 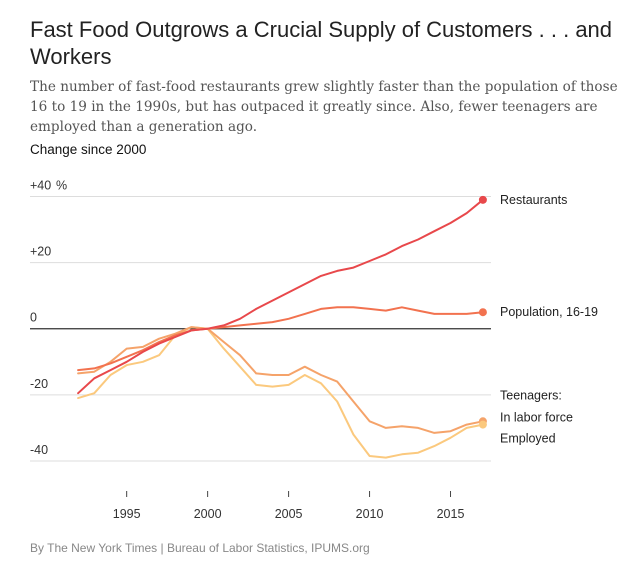 What do you see at coordinates (528, 439) in the screenshot?
I see `series-label: Employed` at bounding box center [528, 439].